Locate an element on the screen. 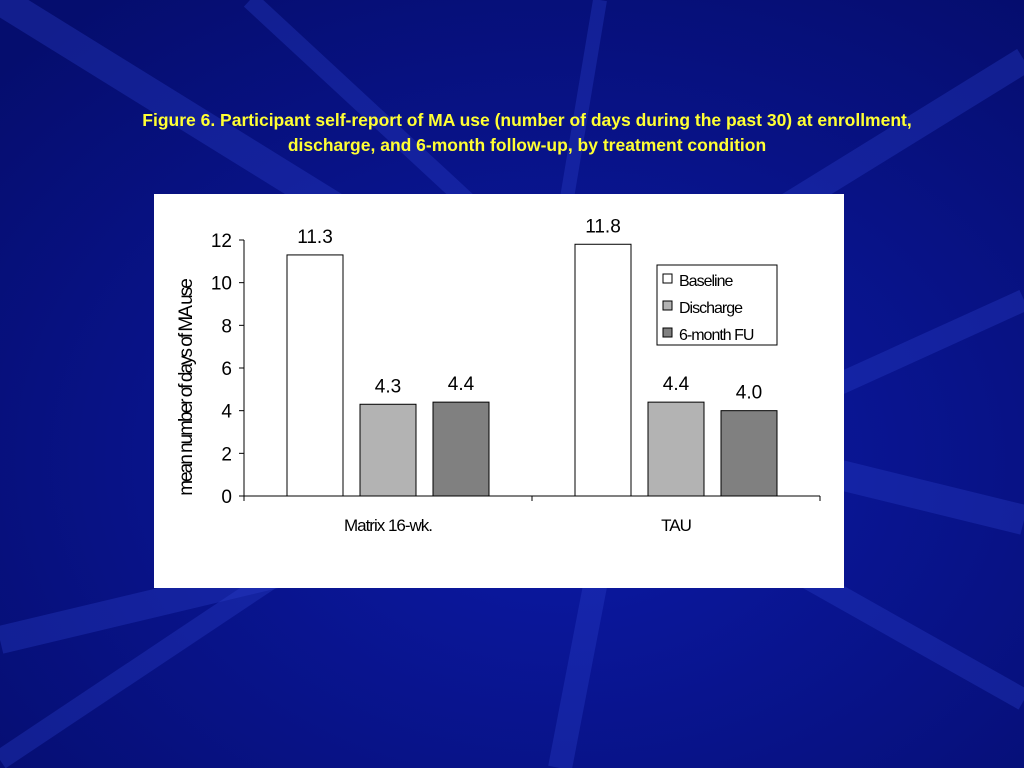  y-tick-label: 2 is located at coordinates (226, 454).